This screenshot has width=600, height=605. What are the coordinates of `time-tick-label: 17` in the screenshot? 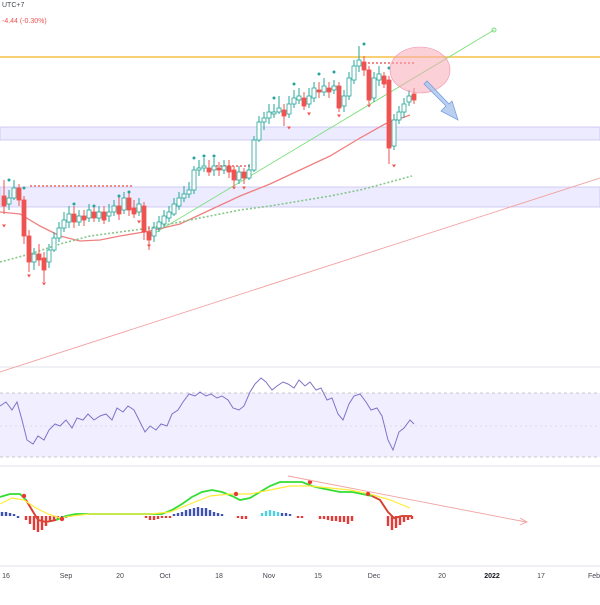 It's located at (541, 576).